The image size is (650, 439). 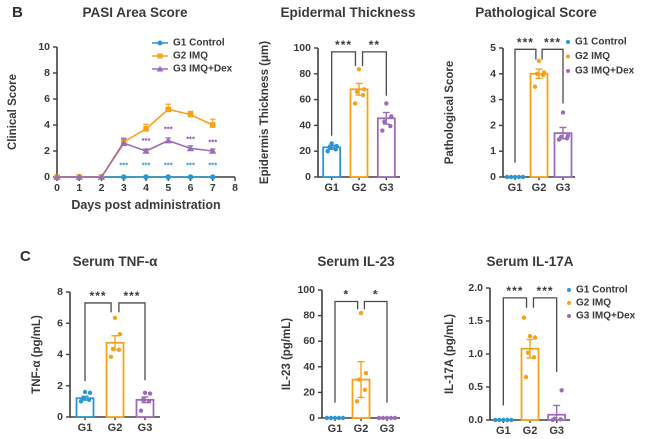 I want to click on y-axis-label: Pathological Score, so click(x=450, y=113).